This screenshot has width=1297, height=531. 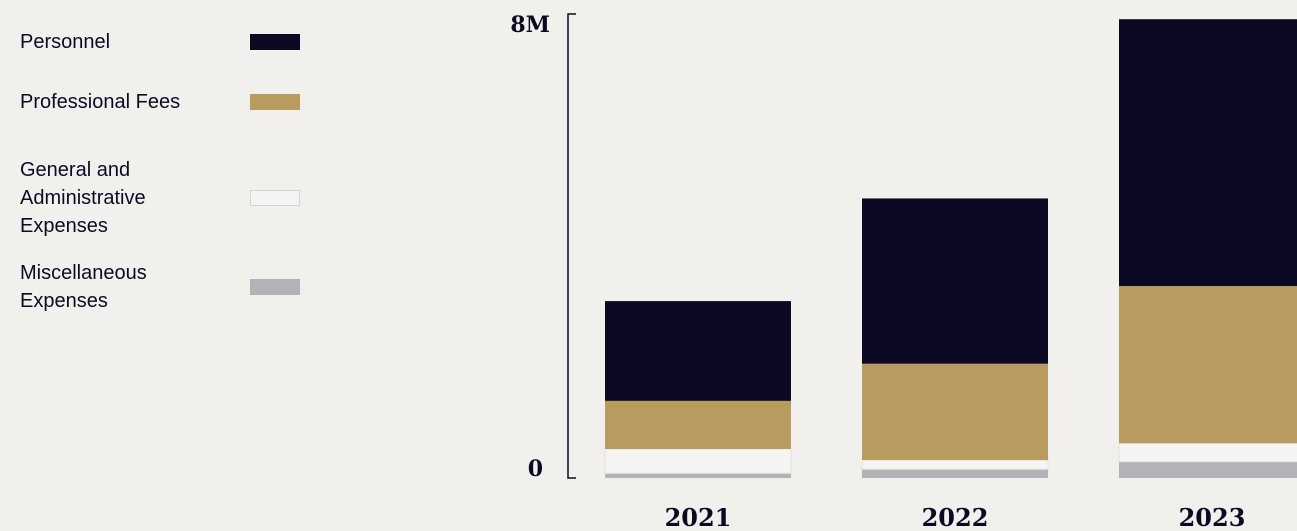 What do you see at coordinates (698, 461) in the screenshot?
I see `bar-2021-general-and-administrative-expenses` at bounding box center [698, 461].